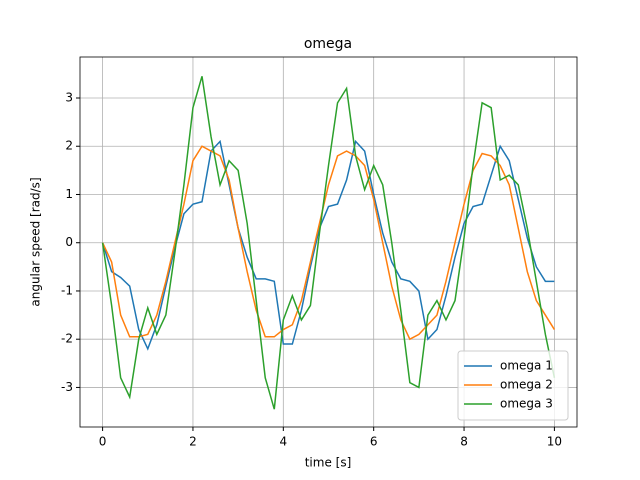 This screenshot has height=480, width=640. I want to click on legend-label: omega 1, so click(526, 366).